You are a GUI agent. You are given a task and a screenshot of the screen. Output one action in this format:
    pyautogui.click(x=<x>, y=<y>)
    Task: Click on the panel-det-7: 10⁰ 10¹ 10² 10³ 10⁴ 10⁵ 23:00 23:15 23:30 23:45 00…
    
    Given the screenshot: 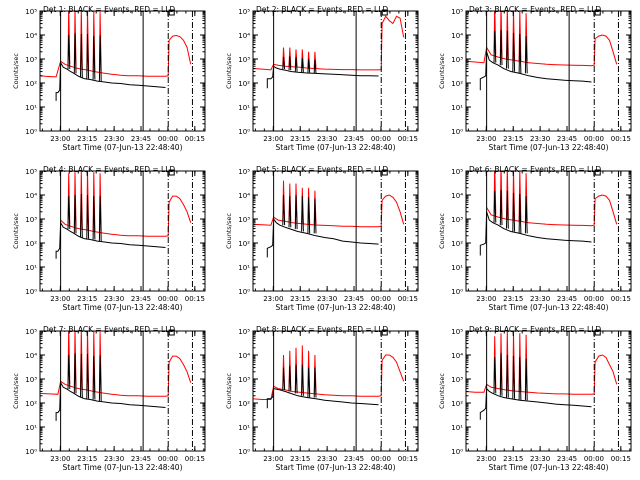 What is the action you would take?
    pyautogui.click(x=109, y=398)
    